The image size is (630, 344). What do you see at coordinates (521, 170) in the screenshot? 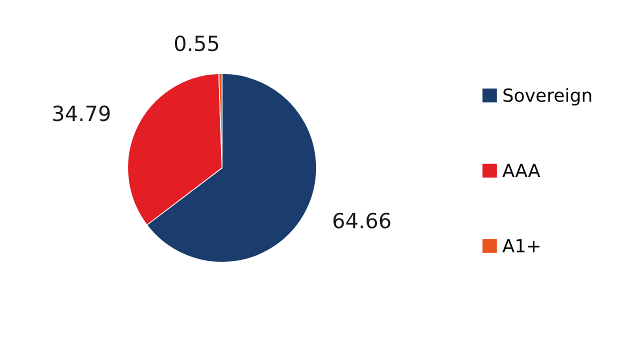
I see `legend-label: AAA` at bounding box center [521, 170].